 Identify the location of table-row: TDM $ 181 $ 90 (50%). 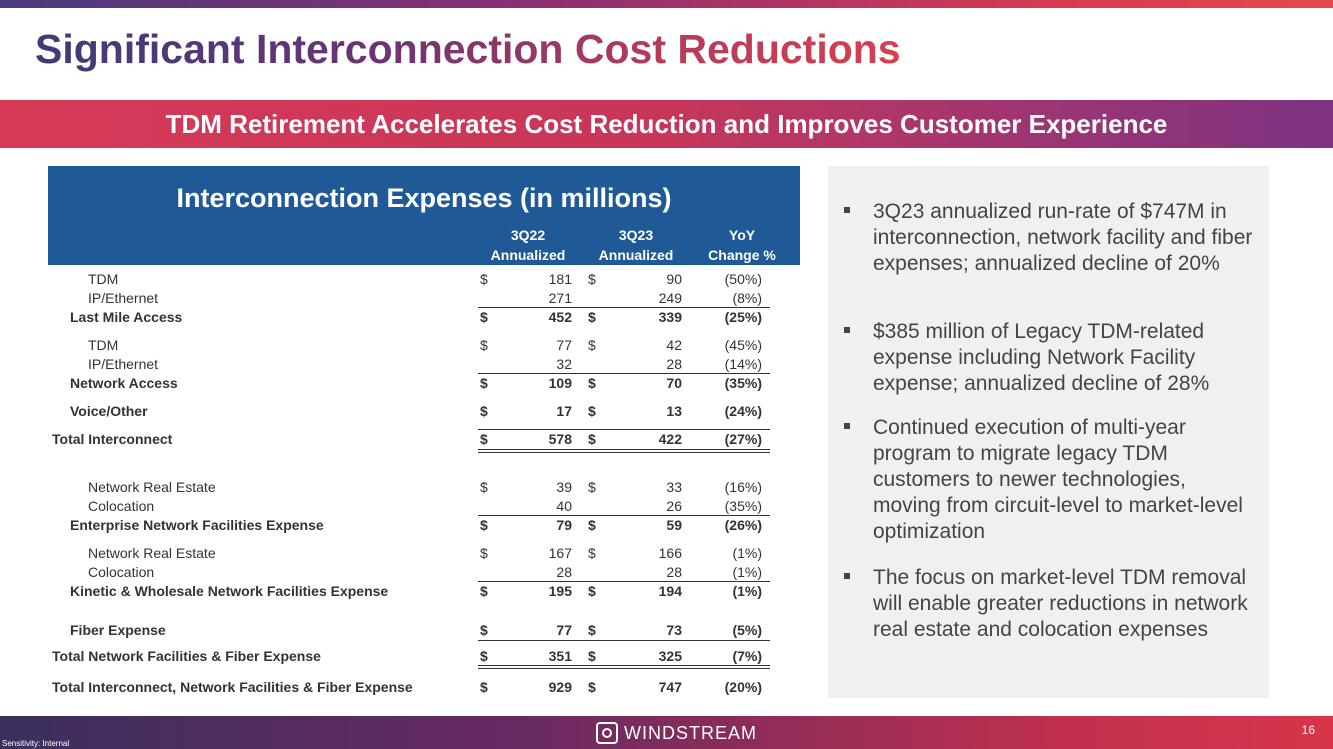
(424, 280).